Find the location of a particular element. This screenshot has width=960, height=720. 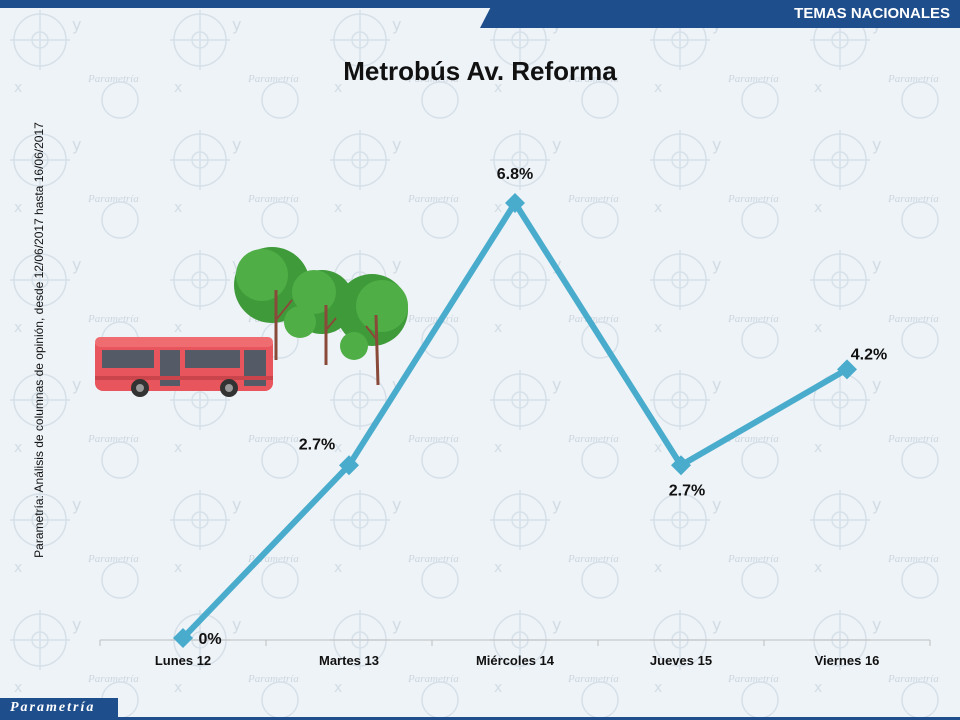

data-label: 4.2% is located at coordinates (869, 354).